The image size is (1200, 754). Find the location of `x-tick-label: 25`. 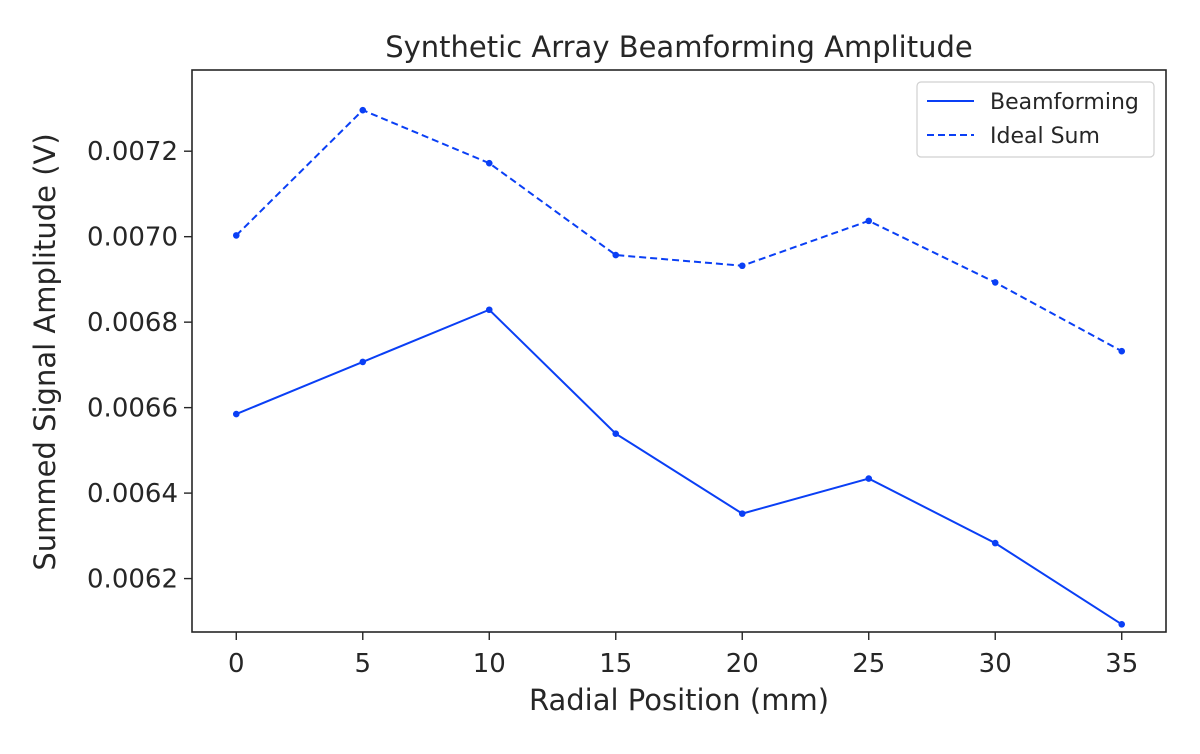

x-tick-label: 25 is located at coordinates (868, 664).